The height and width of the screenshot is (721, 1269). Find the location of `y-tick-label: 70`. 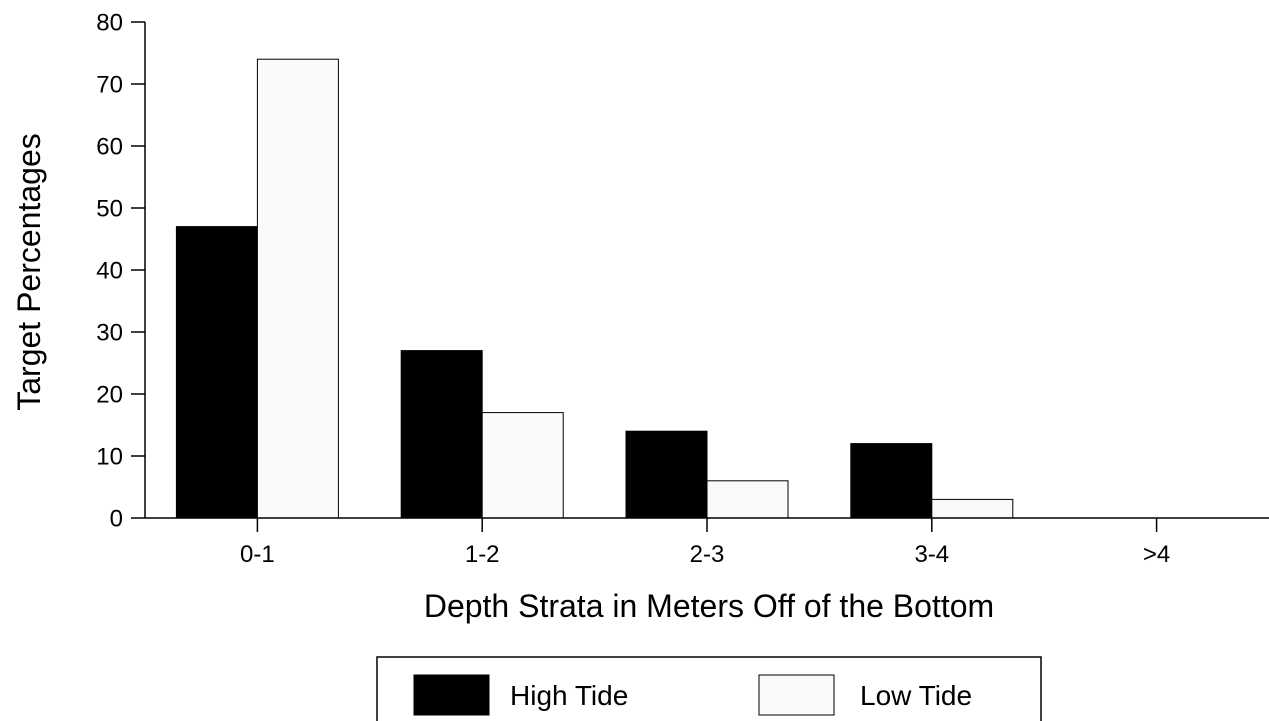

y-tick-label: 70 is located at coordinates (109, 85).